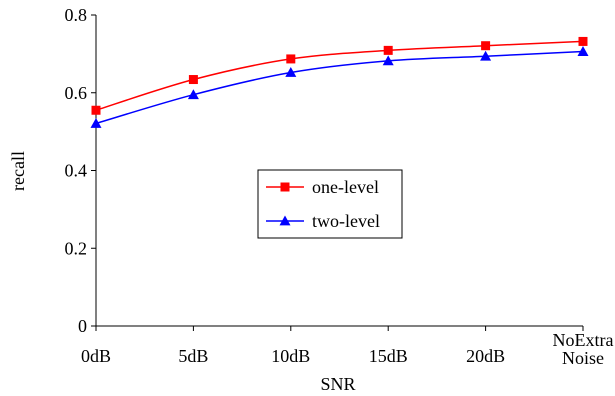 The height and width of the screenshot is (396, 615). I want to click on x-tick-label: 5dB, so click(193, 356).